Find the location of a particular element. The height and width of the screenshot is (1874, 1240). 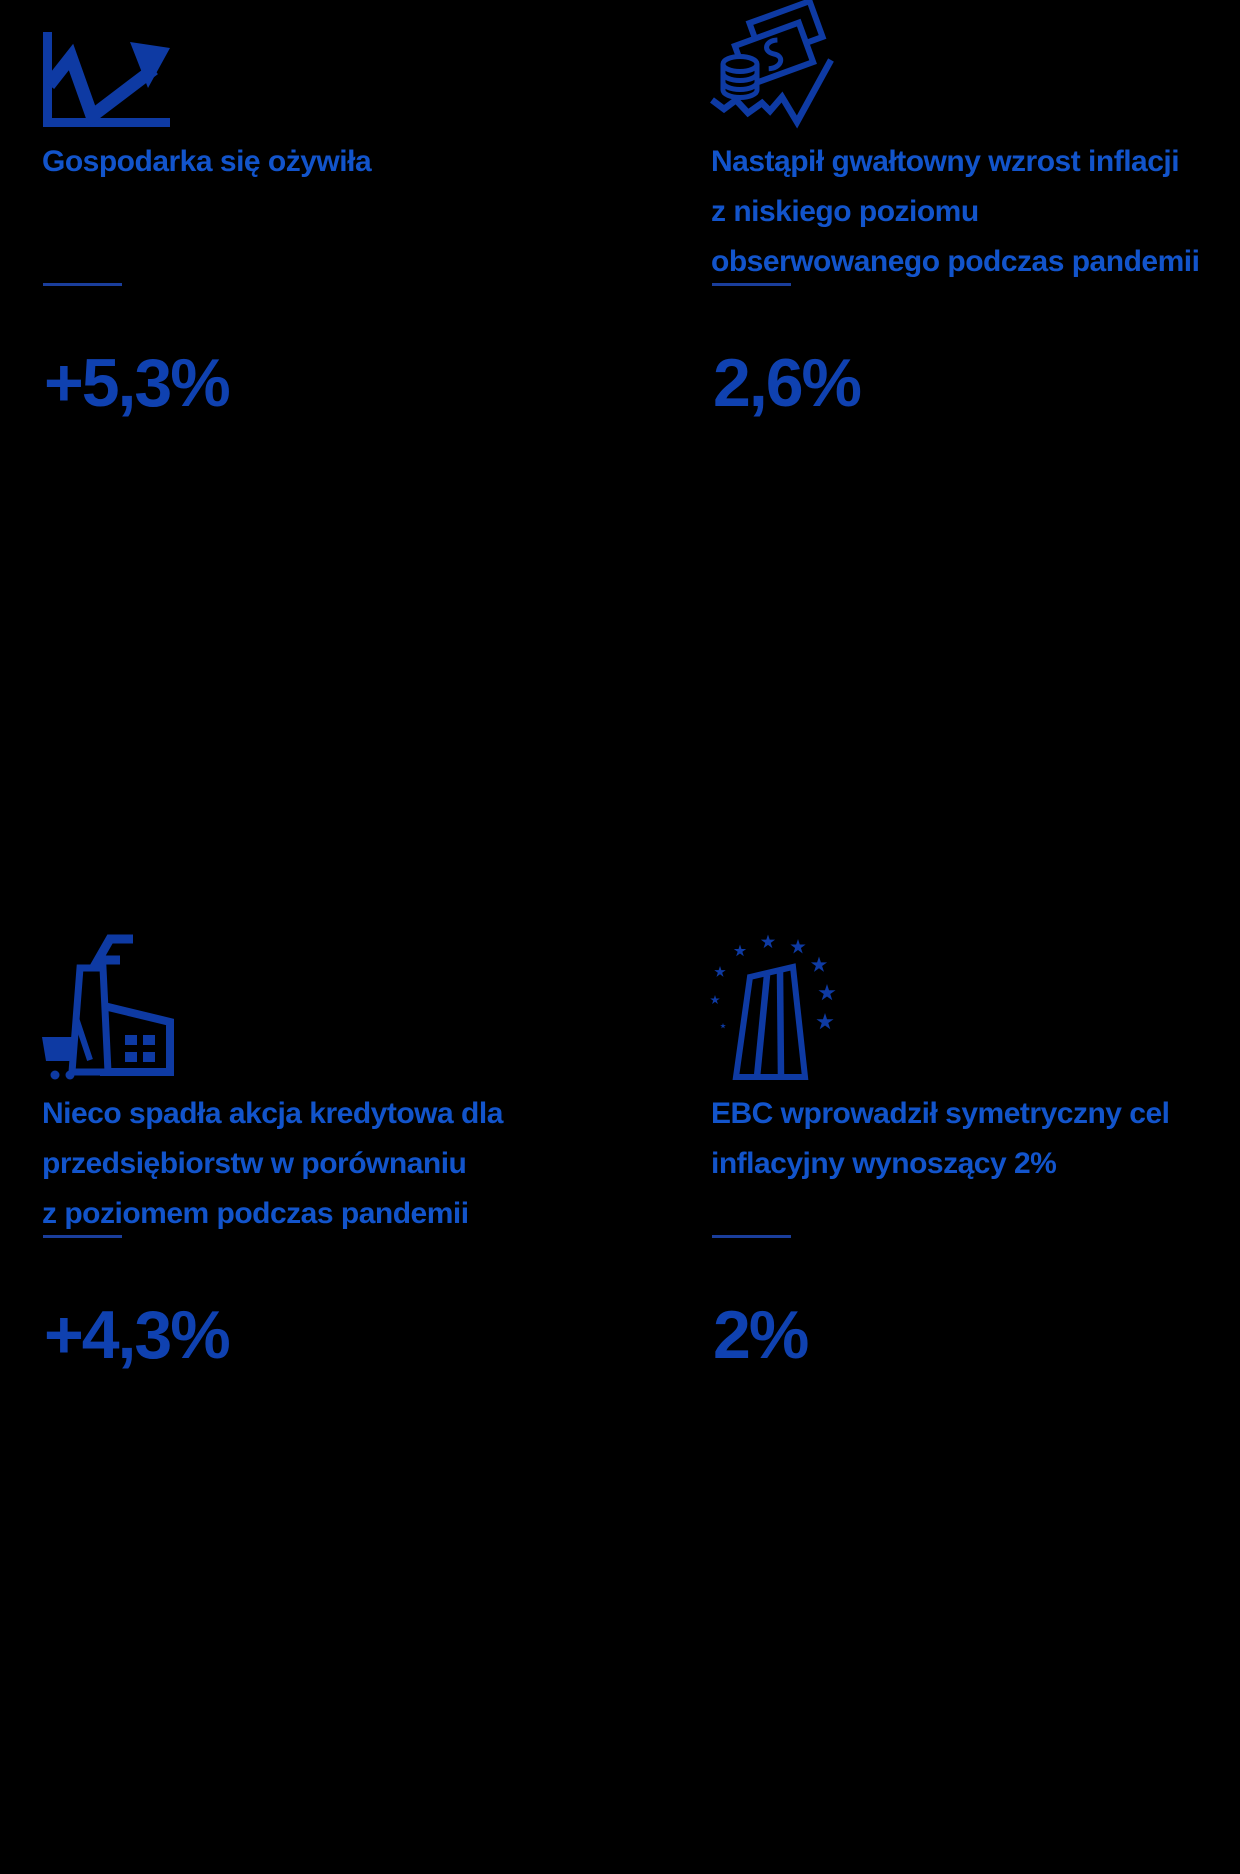

ecb-tower-stars-icon is located at coordinates (768, 1005).